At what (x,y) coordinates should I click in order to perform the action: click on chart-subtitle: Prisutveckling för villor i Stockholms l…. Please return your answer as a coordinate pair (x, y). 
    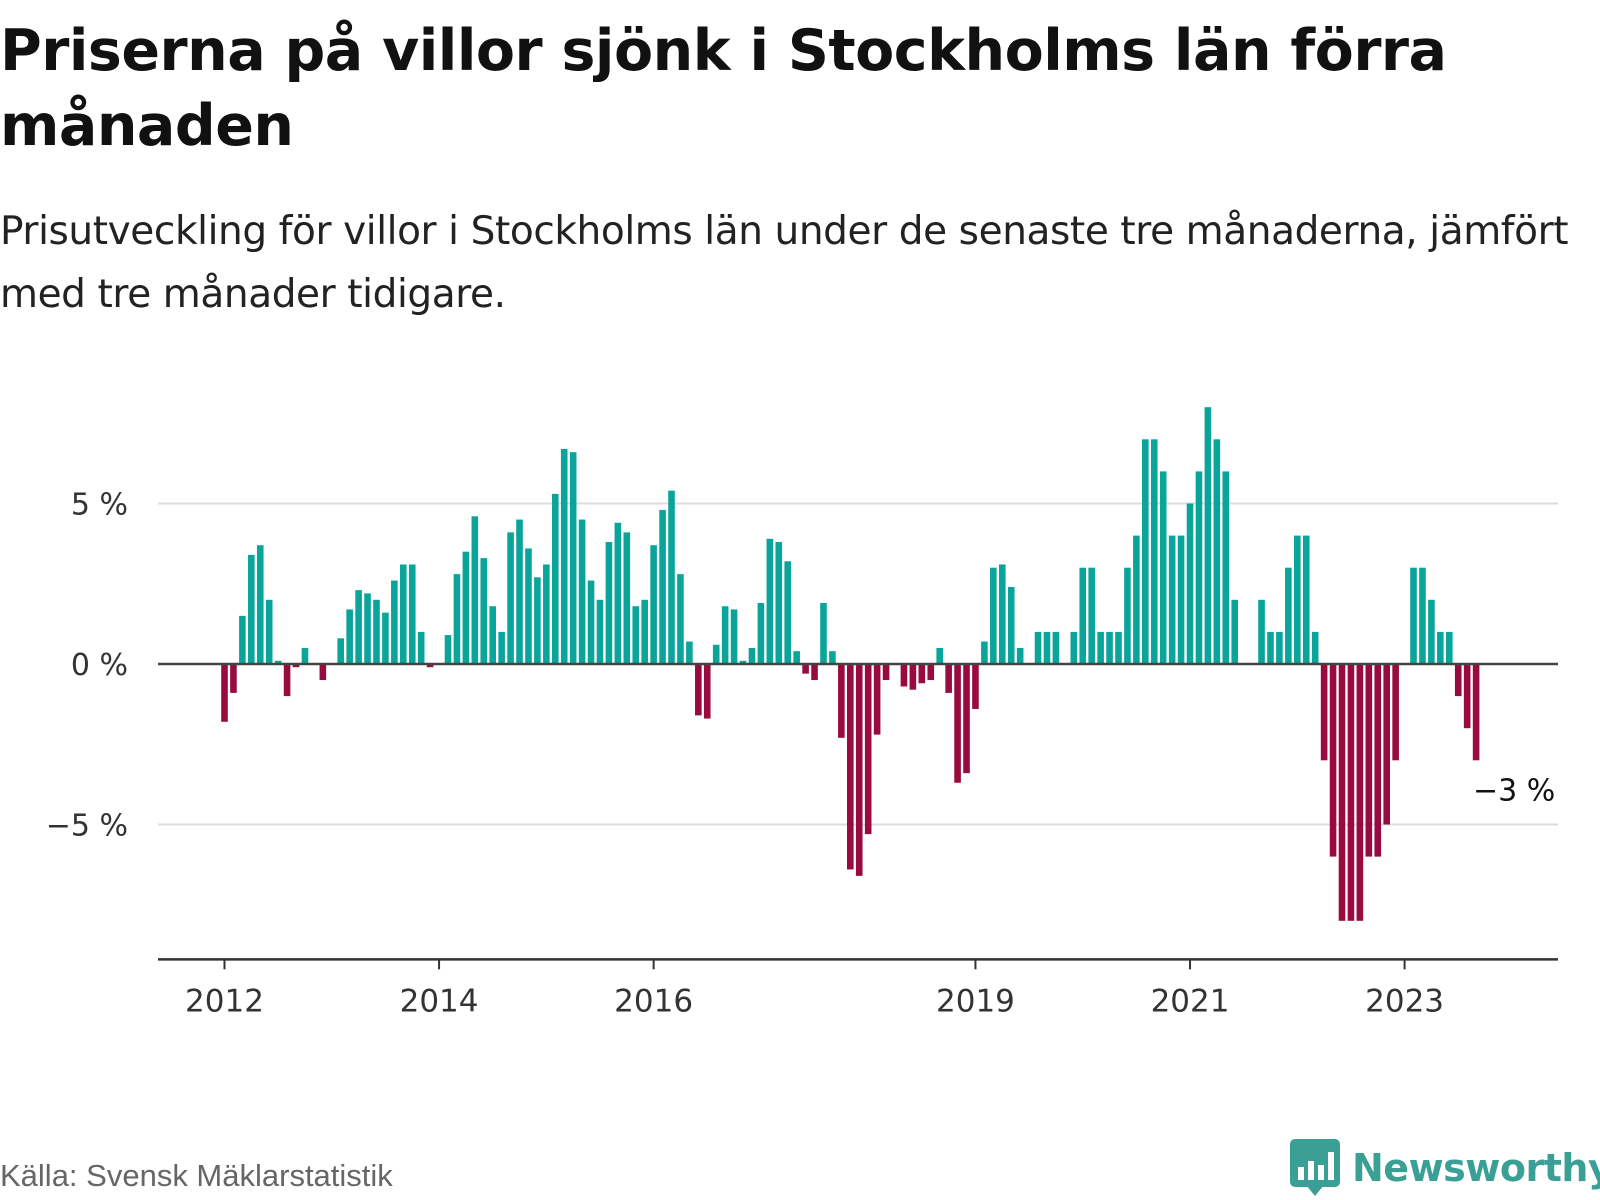
    Looking at the image, I should click on (784, 263).